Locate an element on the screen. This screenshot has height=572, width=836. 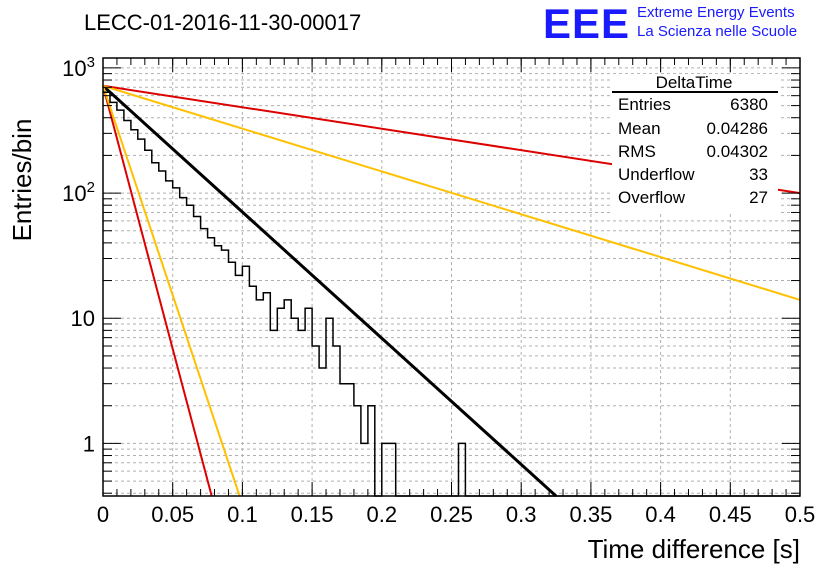
x-tick-label: 0.1 is located at coordinates (242, 514).